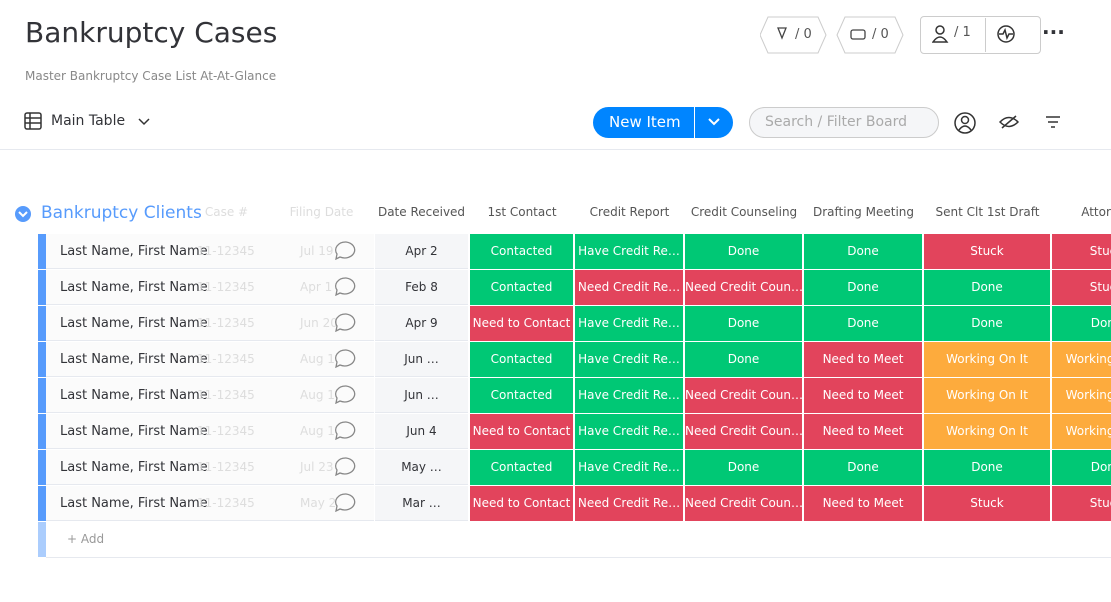 This screenshot has height=602, width=1111. I want to click on divider, so click(694, 122).